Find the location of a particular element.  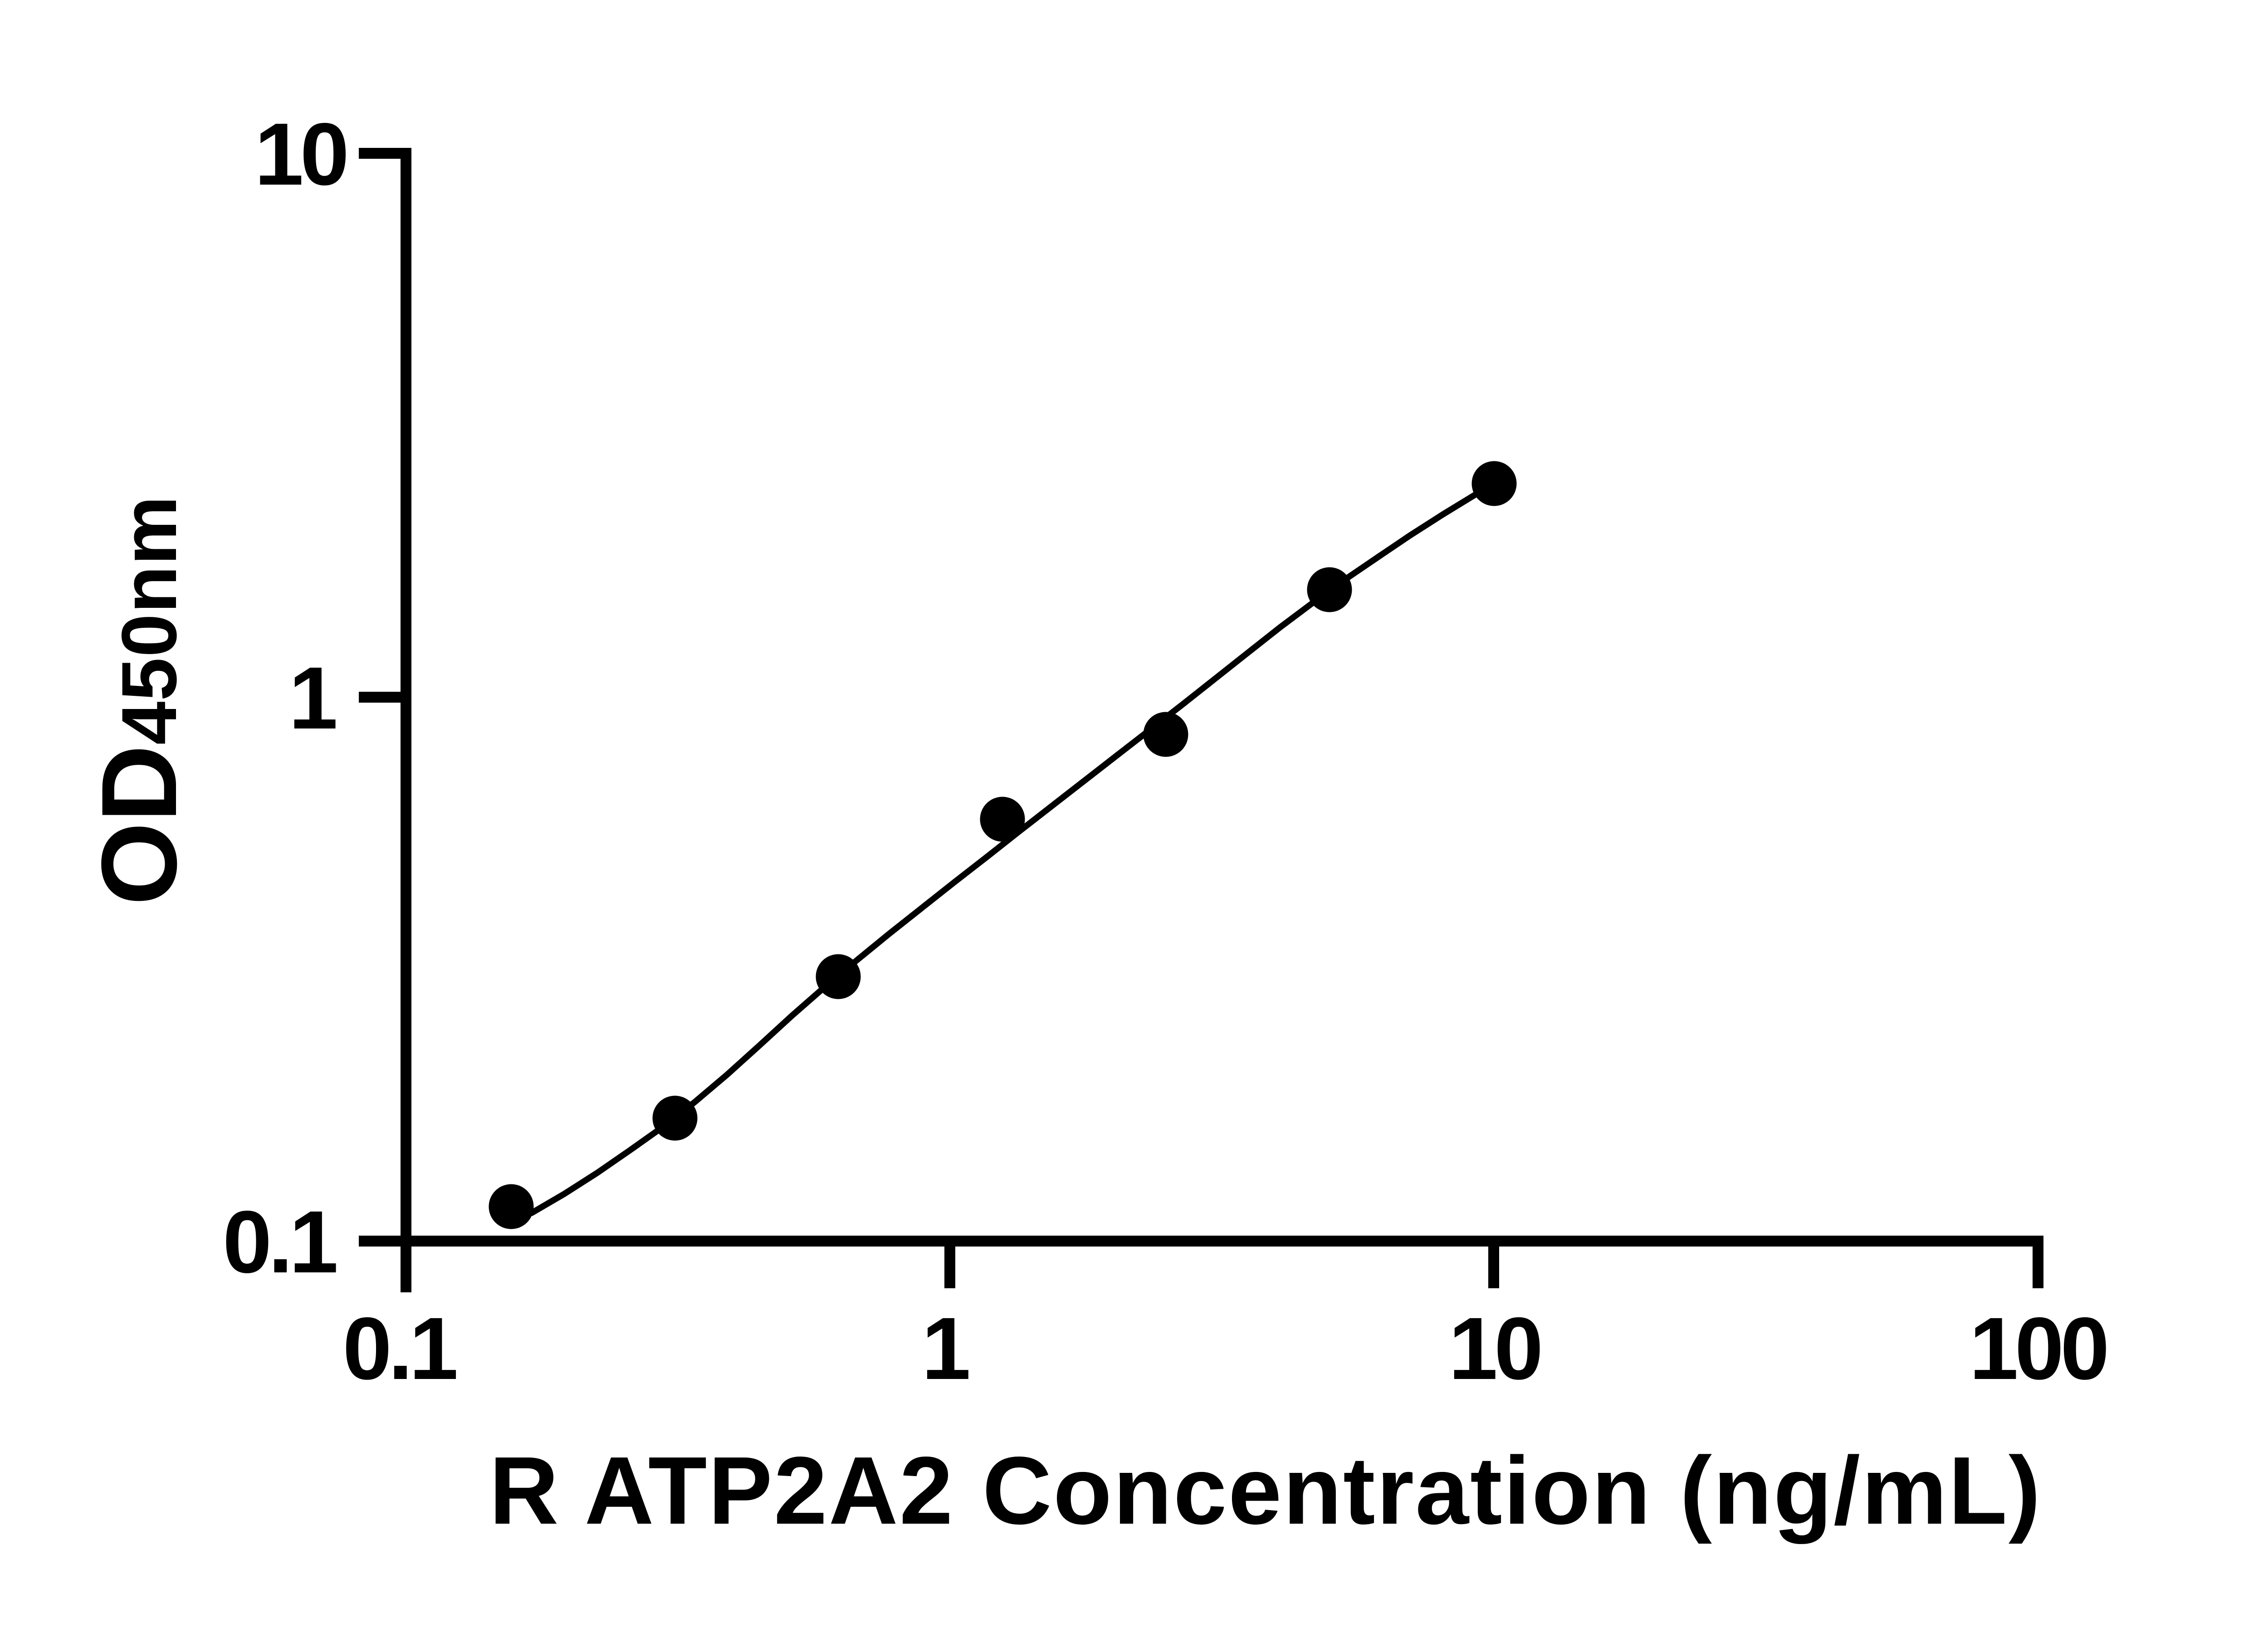

svg-text: R ATP2A2 Concentration (ng/mL) is located at coordinates (1265, 1490).